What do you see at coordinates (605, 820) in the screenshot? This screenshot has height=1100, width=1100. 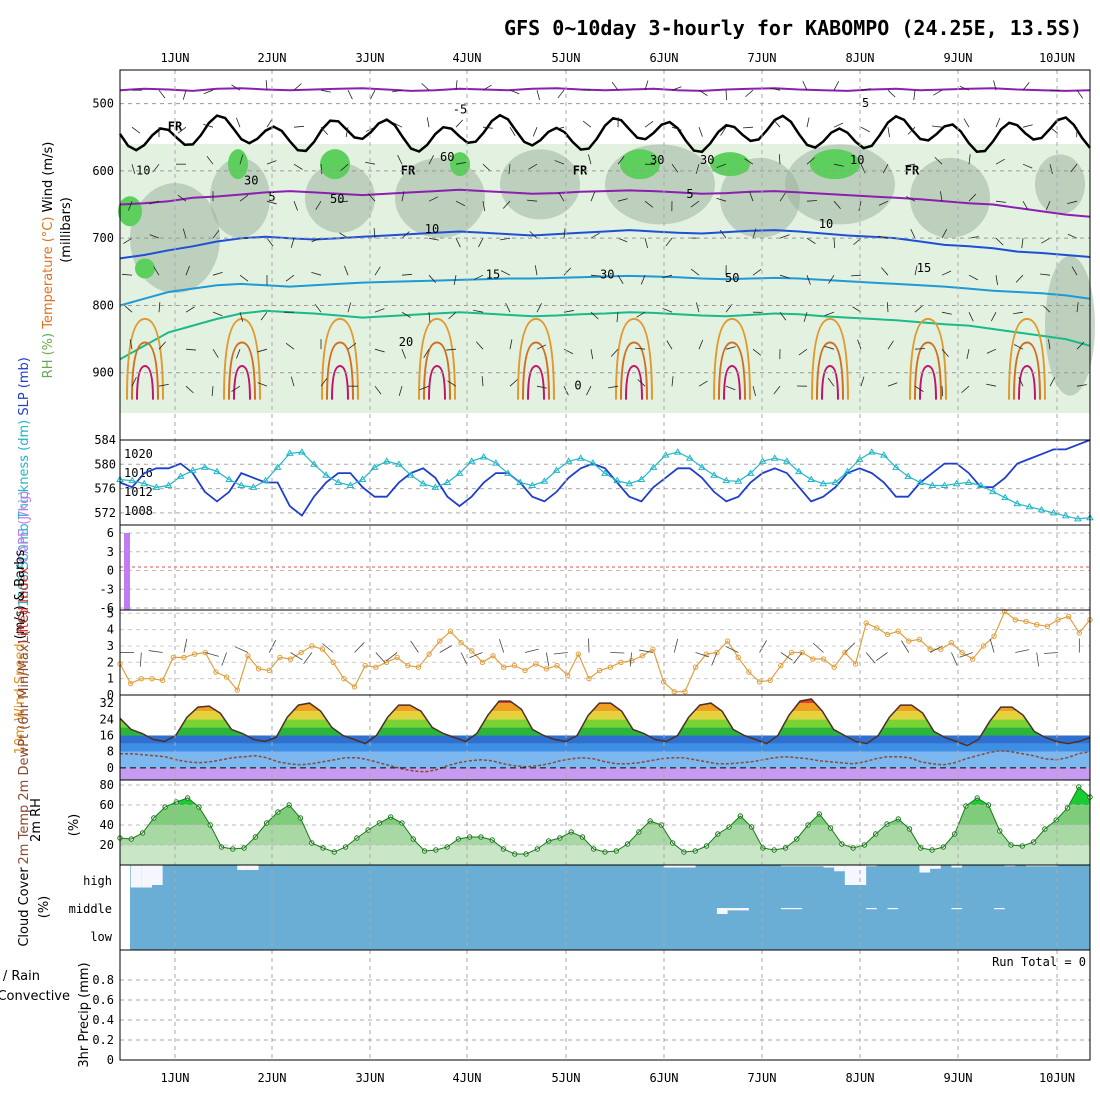 I see `rh-line` at bounding box center [605, 820].